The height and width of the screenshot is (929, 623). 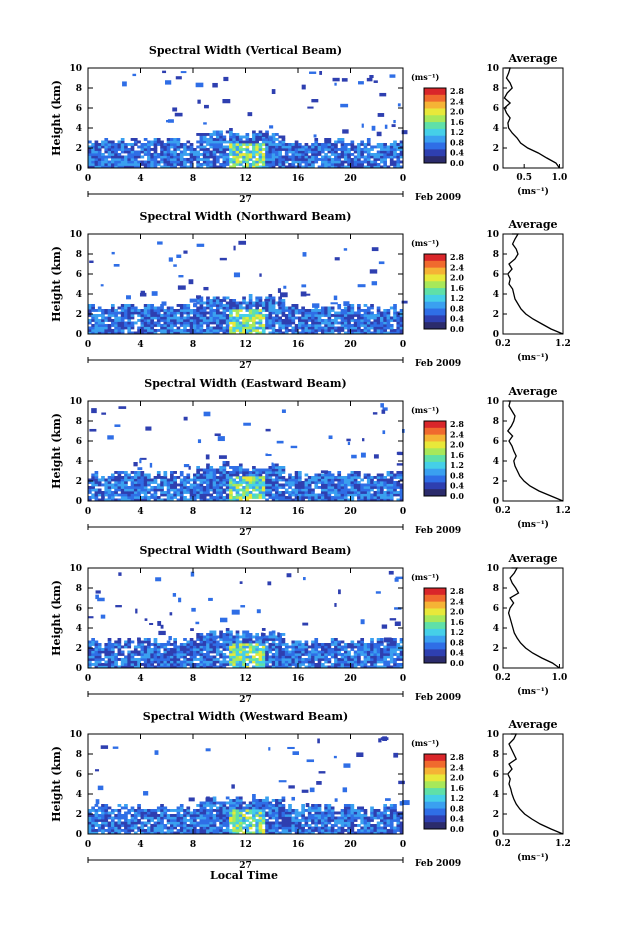 I want to click on colorbar-tick-label: 0.8, so click(x=457, y=308).